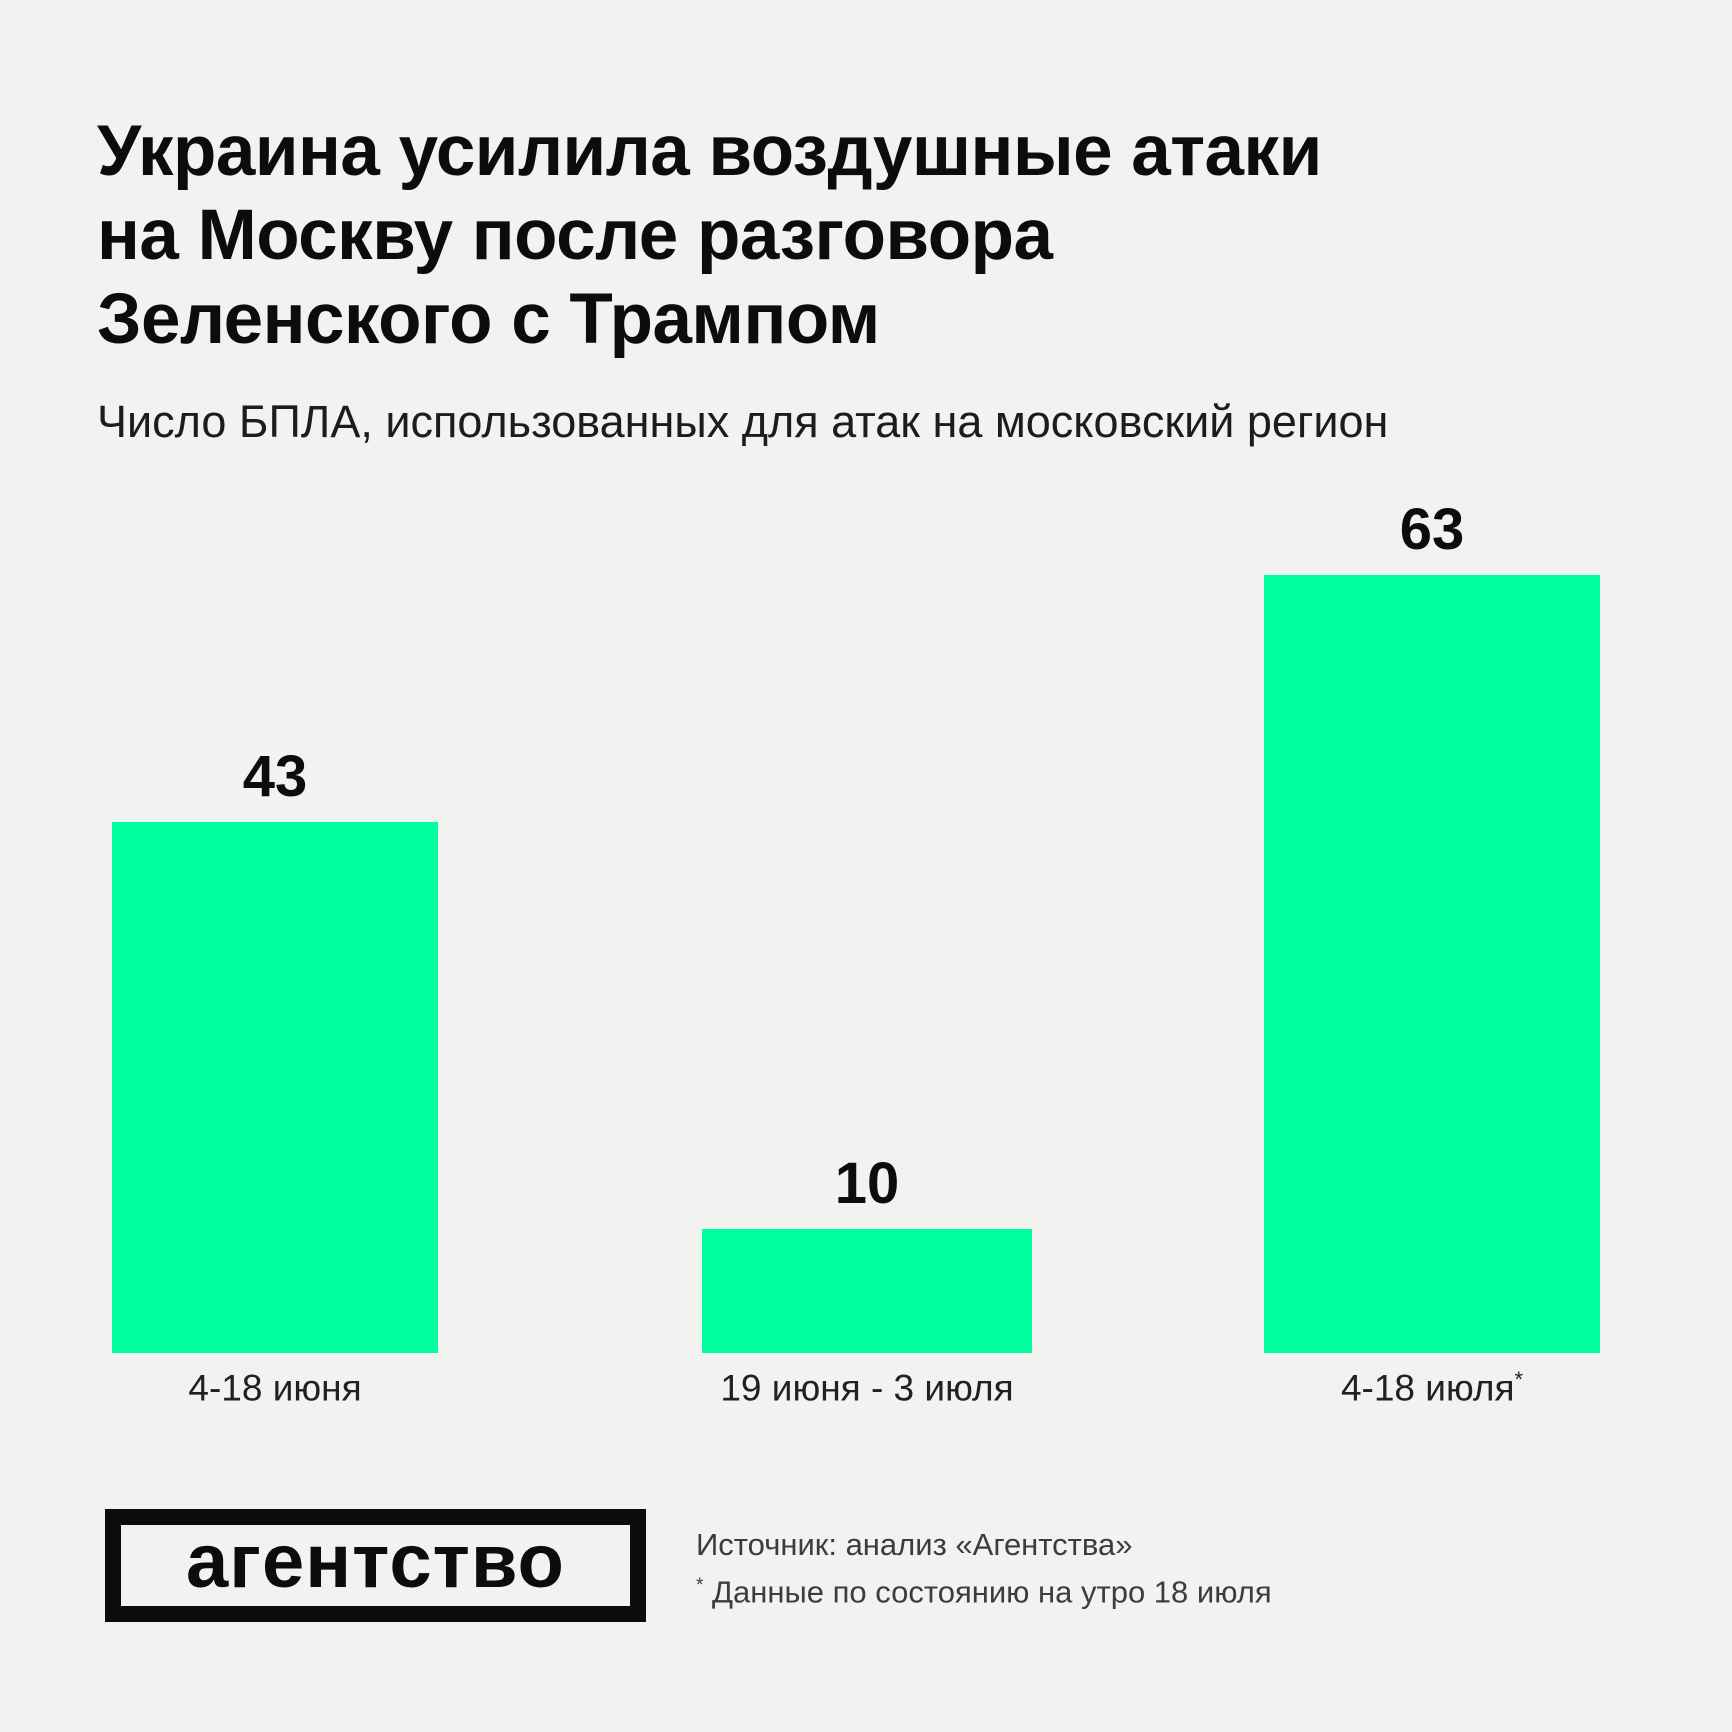 This screenshot has width=1732, height=1732. I want to click on bar-category-label: 4-18 июля*, so click(1432, 1388).